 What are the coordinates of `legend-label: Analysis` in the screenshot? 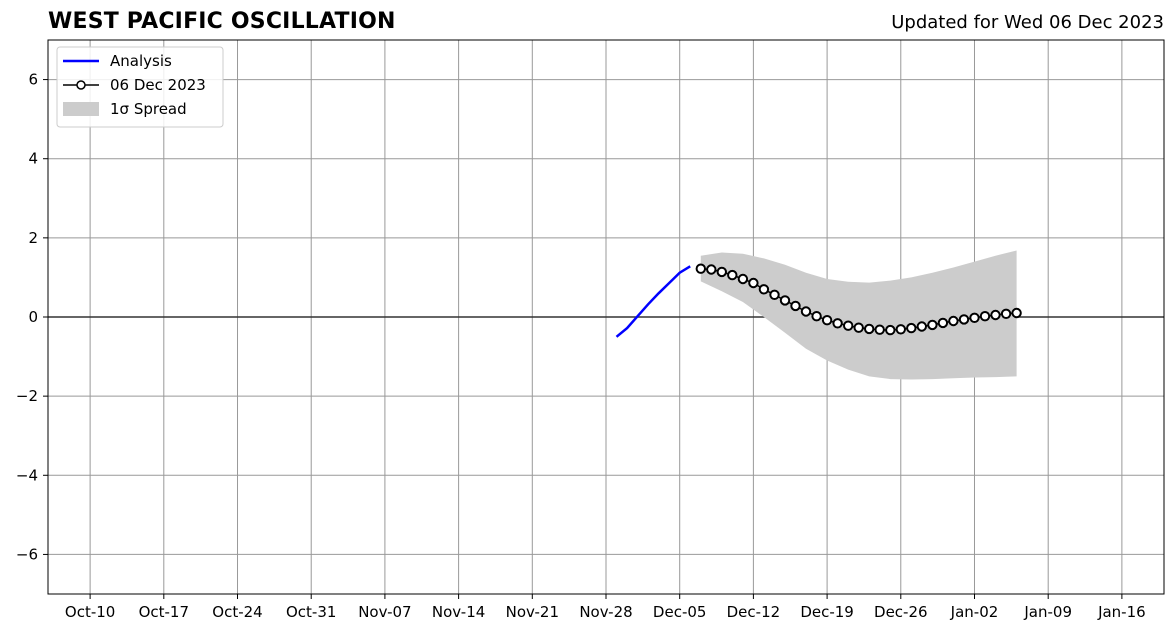 It's located at (141, 61).